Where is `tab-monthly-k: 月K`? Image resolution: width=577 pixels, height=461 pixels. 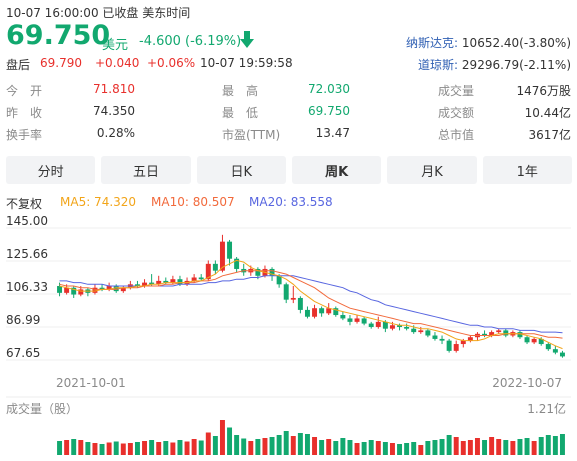 tab-monthly-k: 月K is located at coordinates (432, 170).